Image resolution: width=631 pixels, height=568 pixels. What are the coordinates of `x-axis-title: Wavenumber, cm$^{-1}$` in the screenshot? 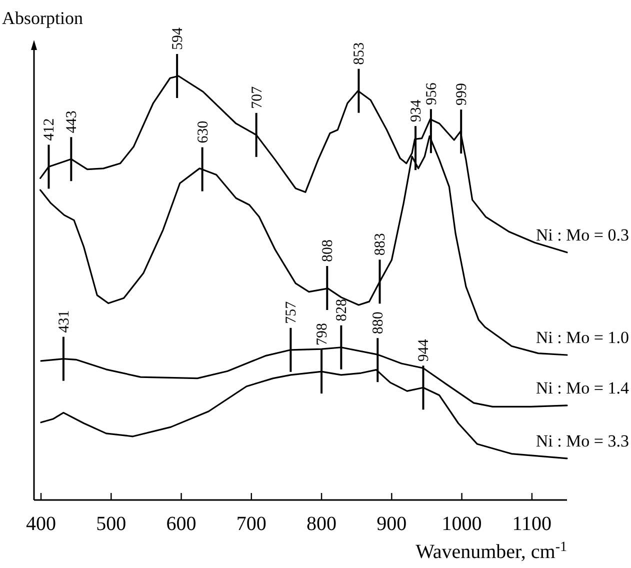 It's located at (491, 551).